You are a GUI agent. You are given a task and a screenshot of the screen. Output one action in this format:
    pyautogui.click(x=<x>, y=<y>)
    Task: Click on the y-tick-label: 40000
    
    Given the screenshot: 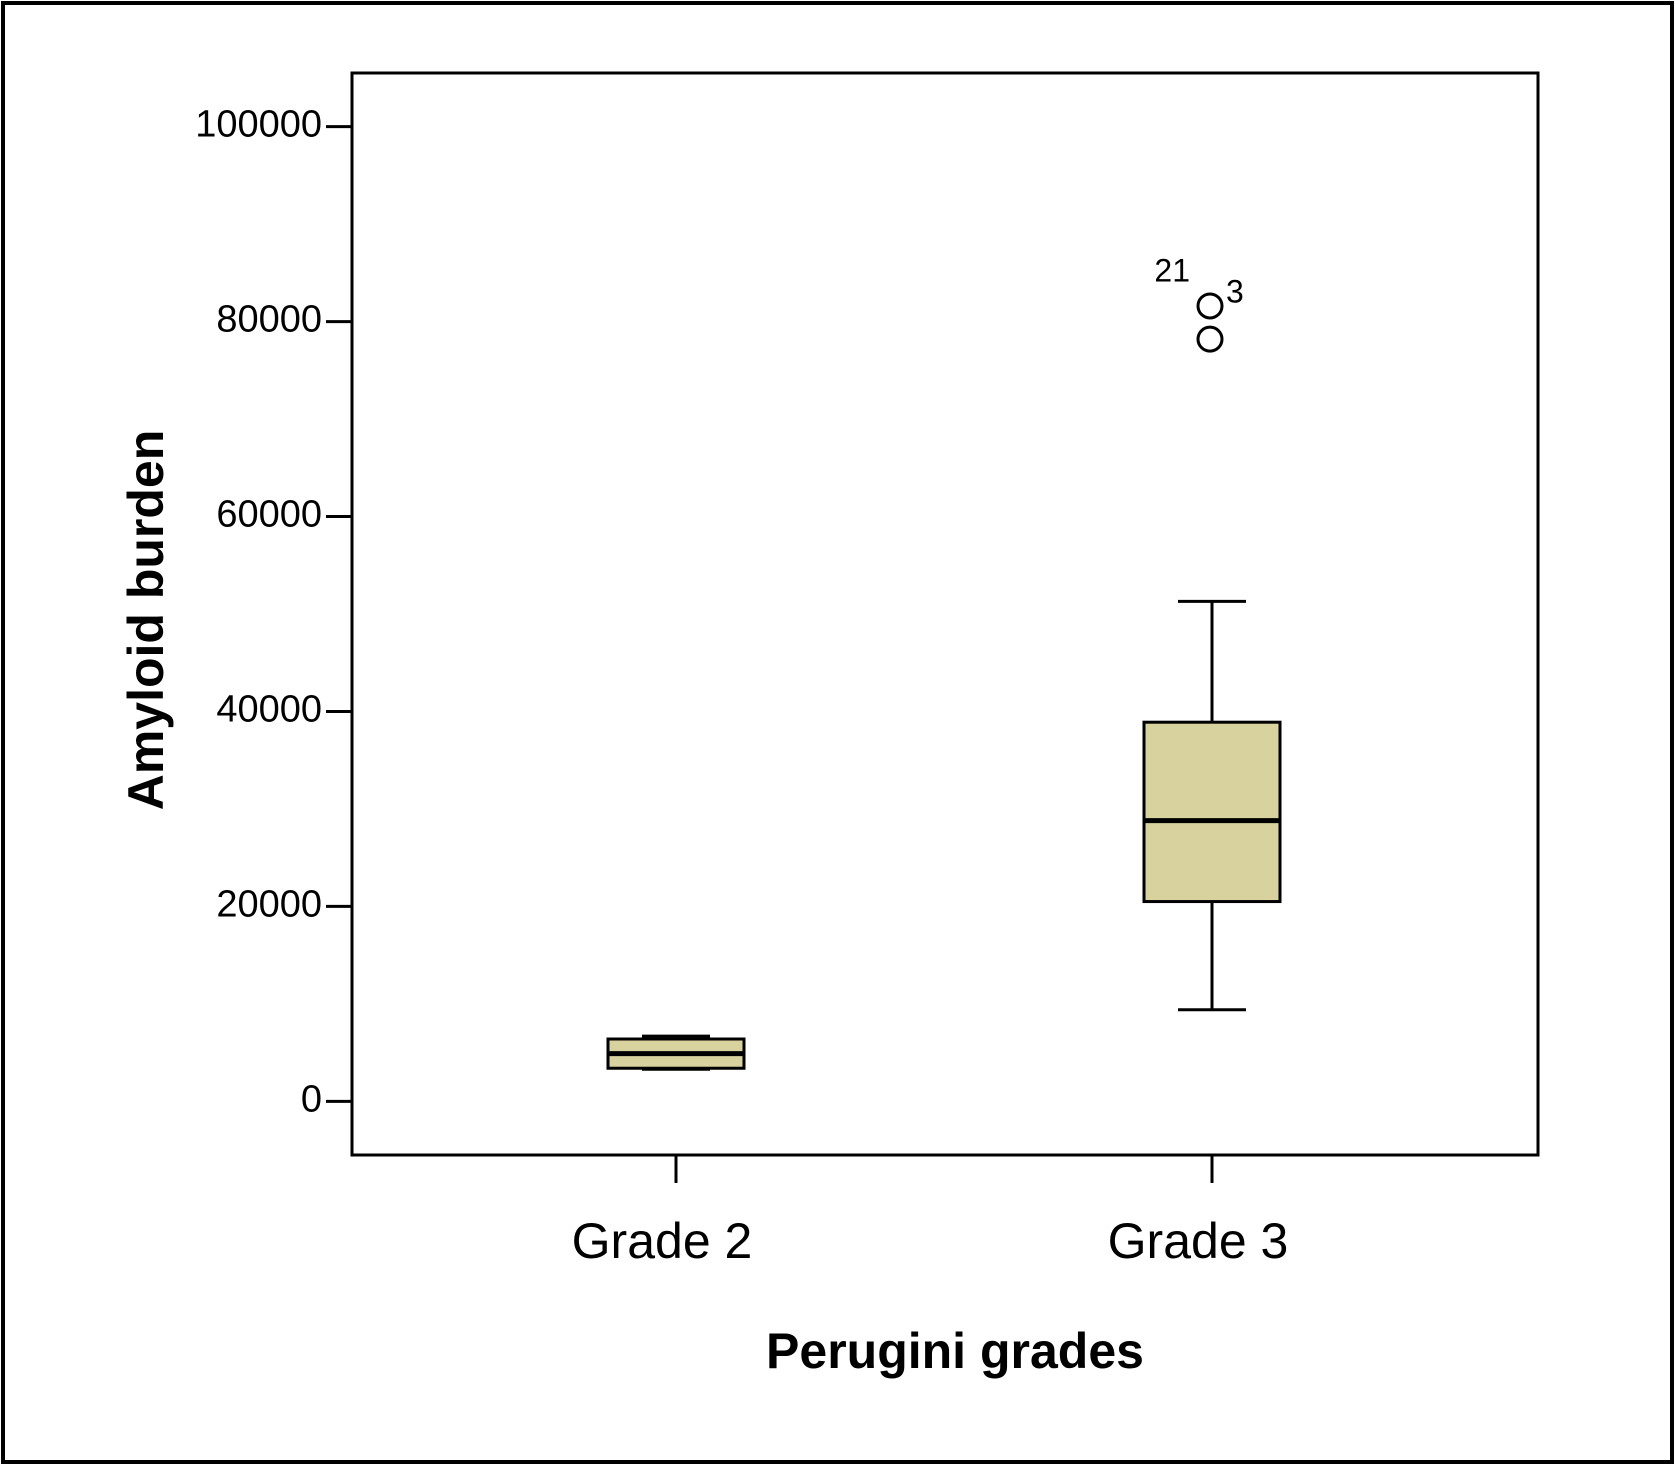 What is the action you would take?
    pyautogui.click(x=269, y=710)
    